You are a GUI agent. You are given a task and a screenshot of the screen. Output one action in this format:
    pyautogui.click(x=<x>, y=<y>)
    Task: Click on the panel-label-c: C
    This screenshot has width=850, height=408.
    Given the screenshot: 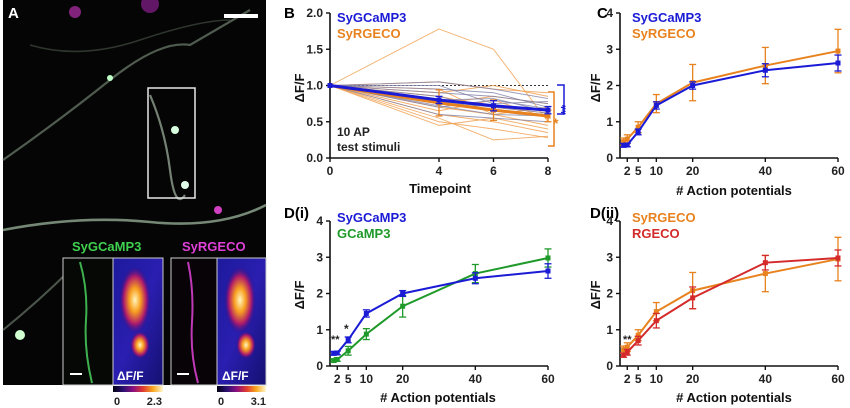 What is the action you would take?
    pyautogui.click(x=602, y=13)
    